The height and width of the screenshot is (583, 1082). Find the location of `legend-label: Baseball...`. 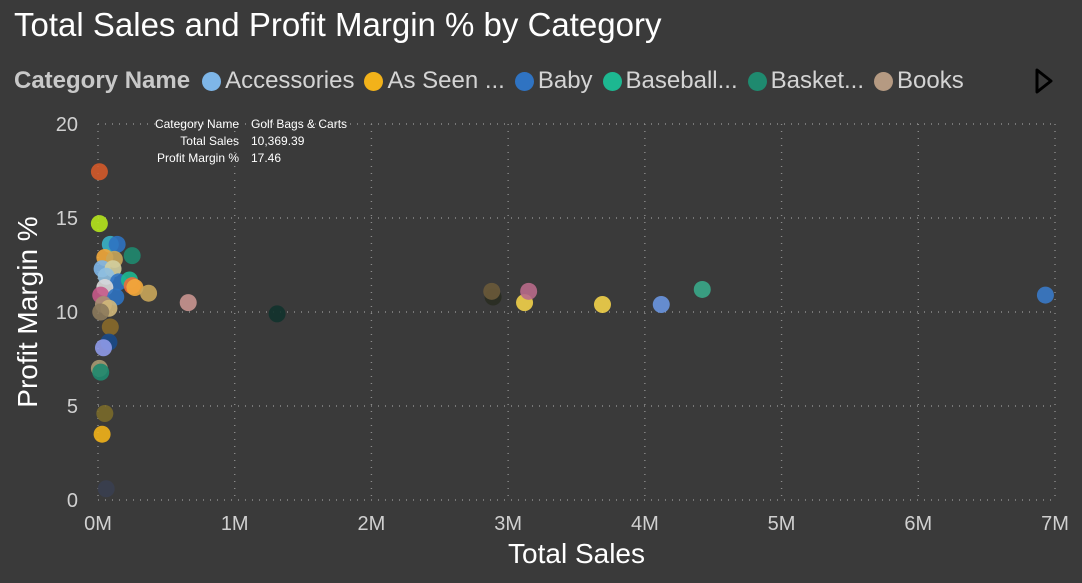

legend-label: Baseball... is located at coordinates (681, 80).